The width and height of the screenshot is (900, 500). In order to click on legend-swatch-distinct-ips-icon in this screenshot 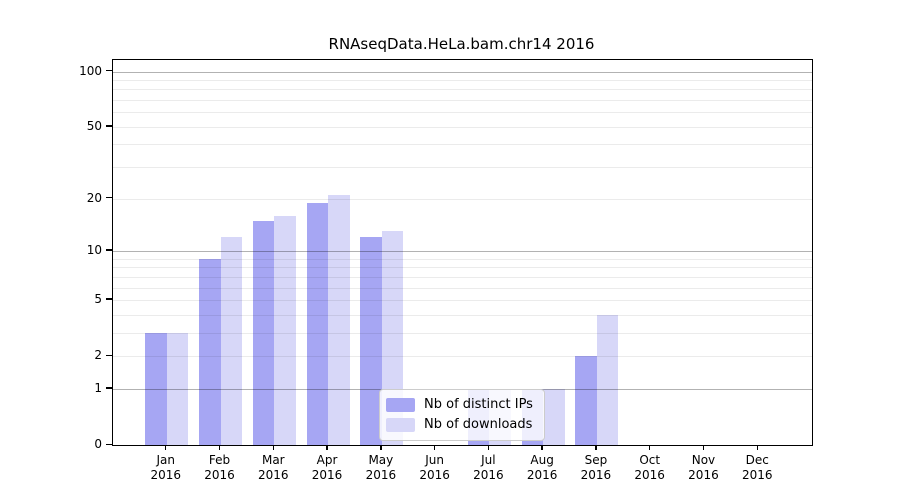, I will do `click(400, 404)`.